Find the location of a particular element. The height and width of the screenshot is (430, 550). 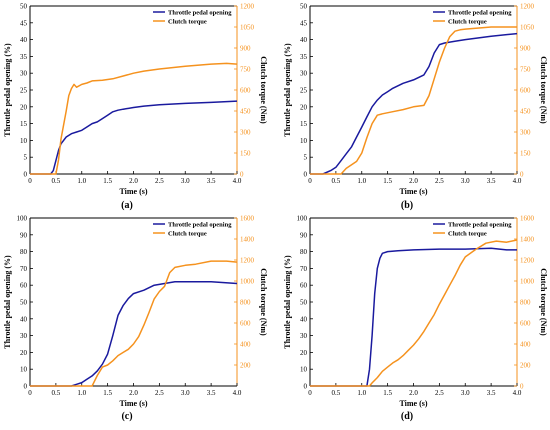

panel-label: (d) is located at coordinates (407, 416).